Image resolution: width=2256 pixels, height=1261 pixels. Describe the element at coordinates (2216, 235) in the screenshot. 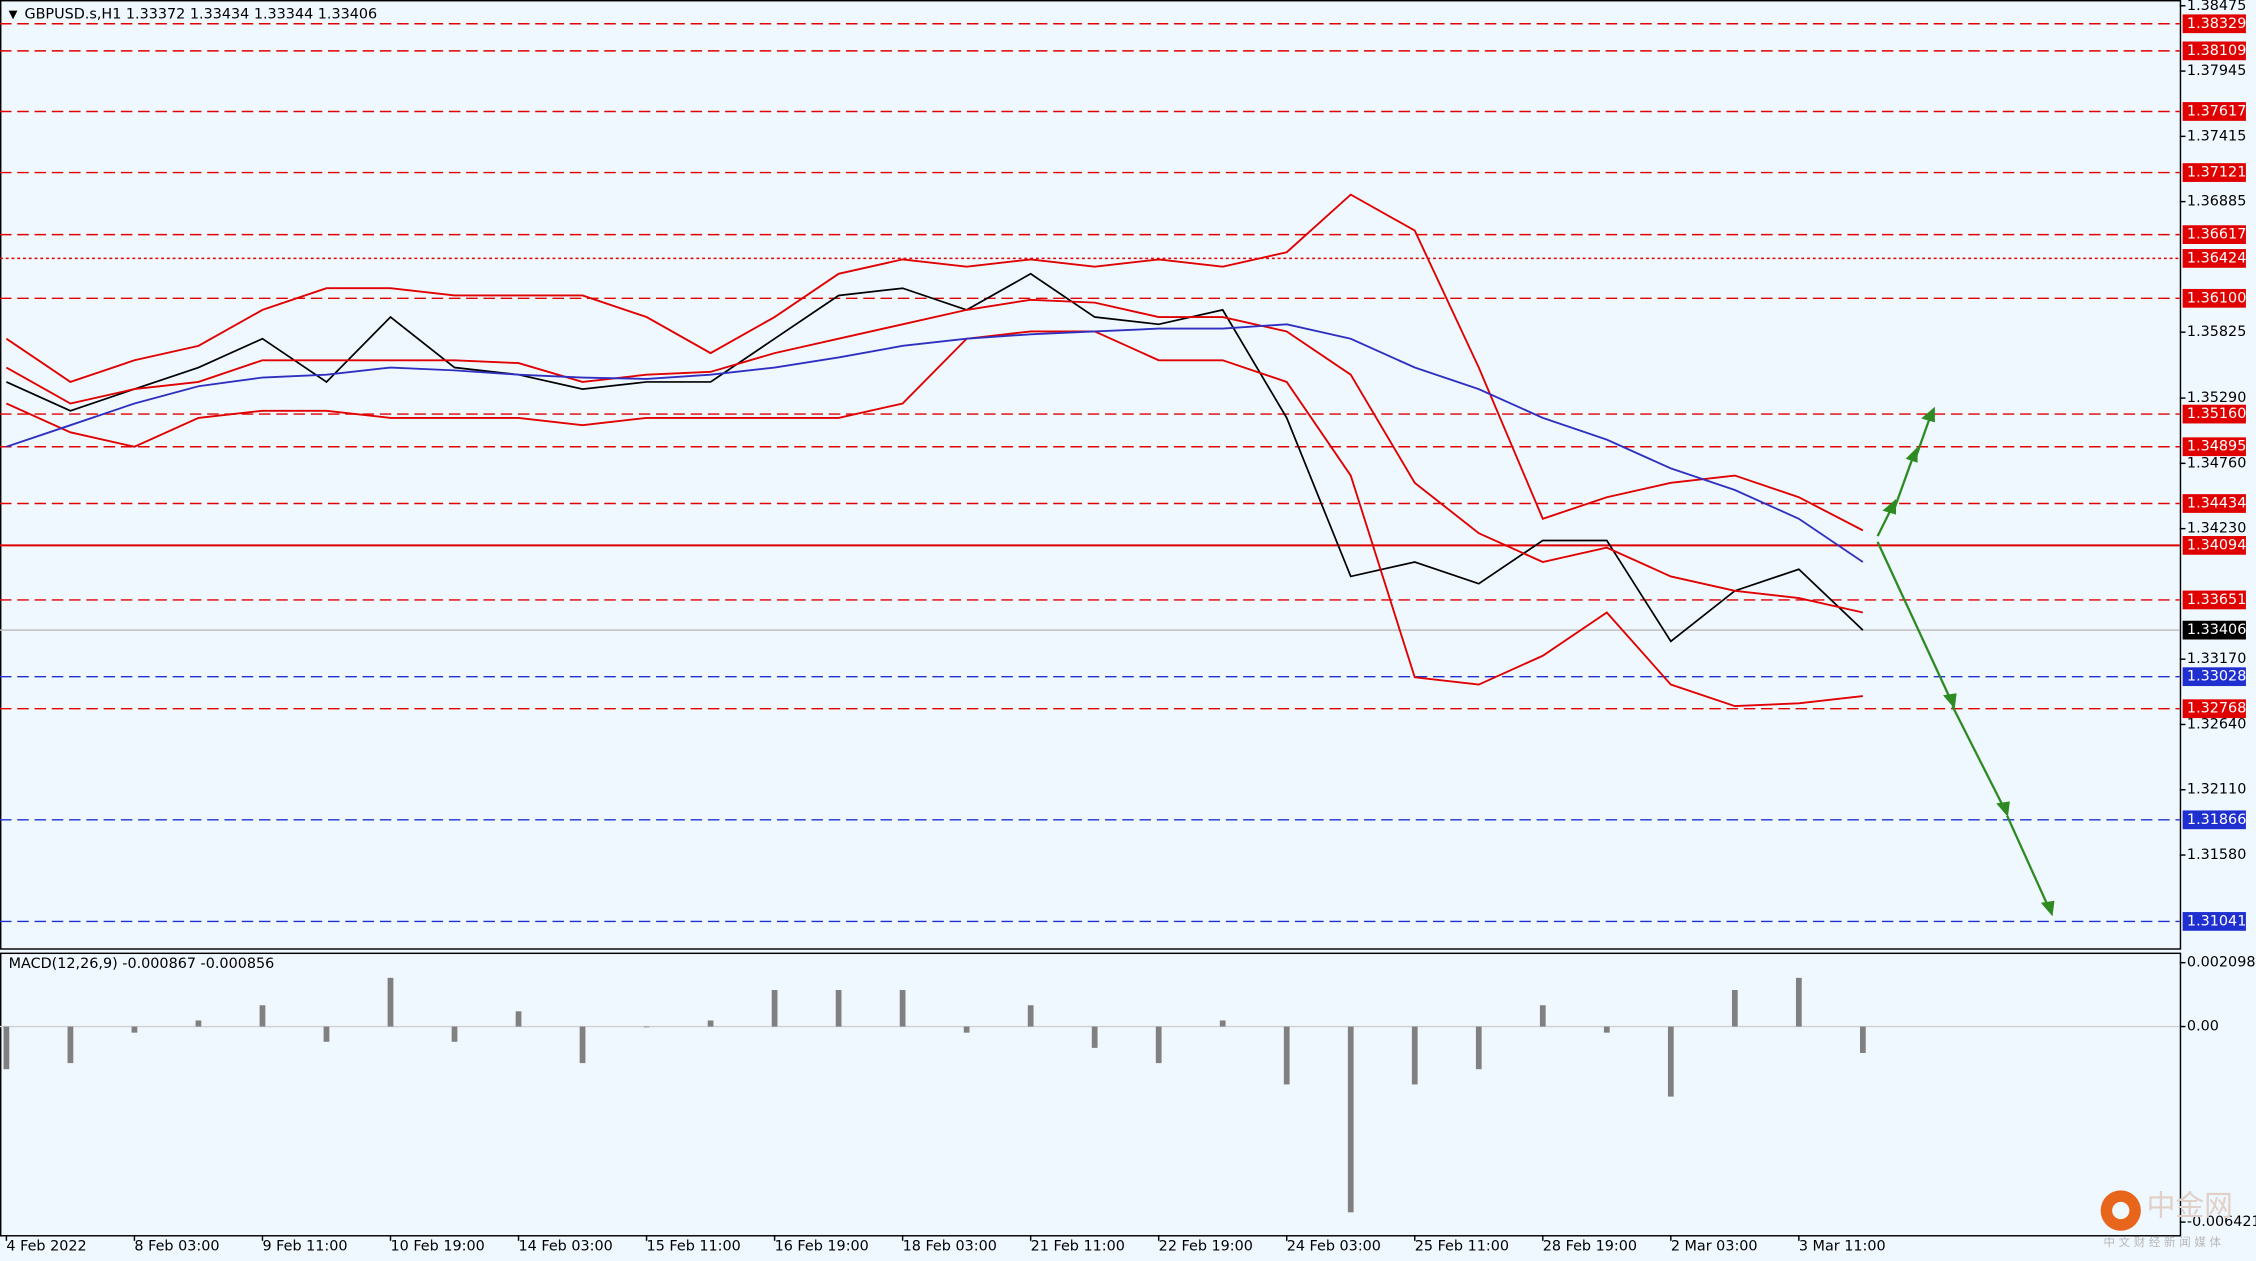

I see `level-label: 1.36617` at that location.